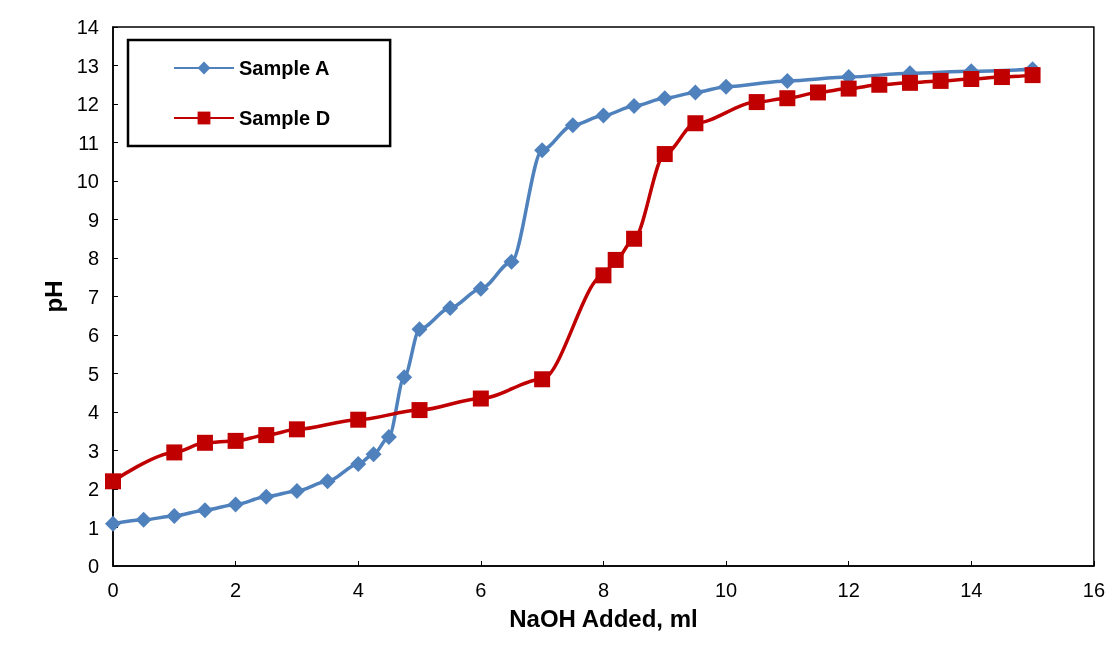  I want to click on x-tick-label: 0, so click(113, 590).